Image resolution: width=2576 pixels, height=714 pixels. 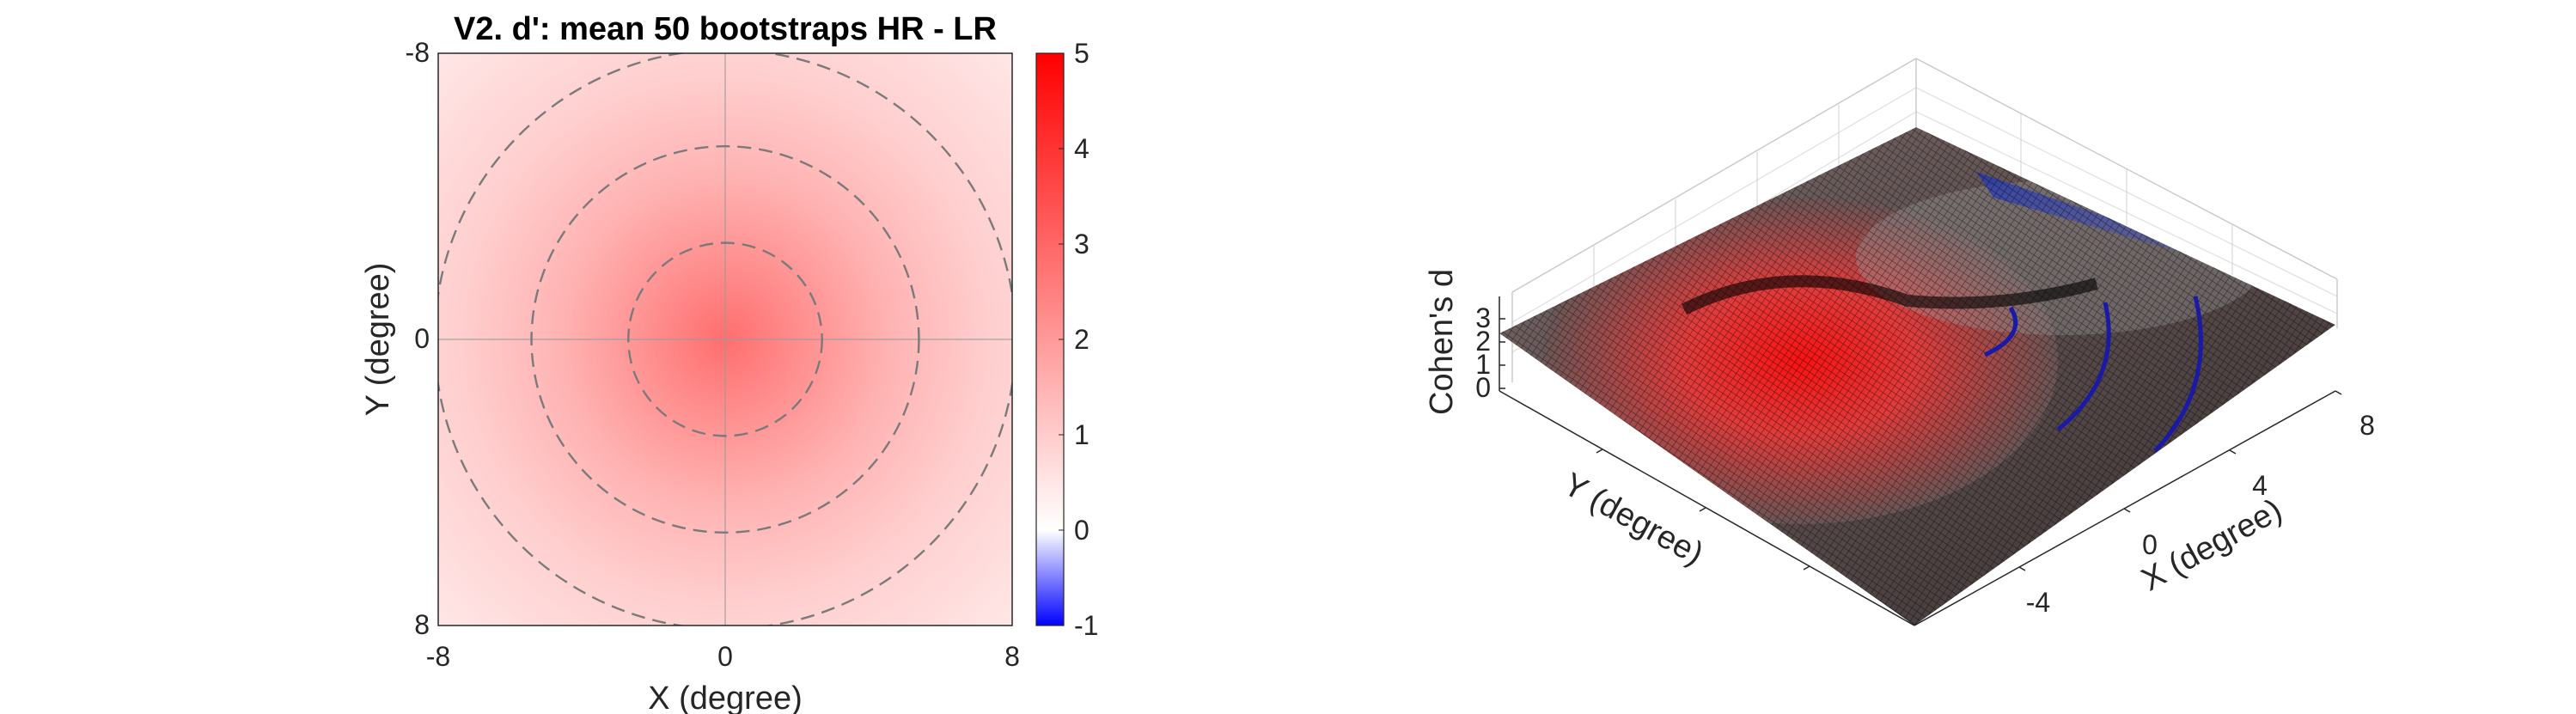 What do you see at coordinates (2038, 602) in the screenshot?
I see `surface-xtick: -4` at bounding box center [2038, 602].